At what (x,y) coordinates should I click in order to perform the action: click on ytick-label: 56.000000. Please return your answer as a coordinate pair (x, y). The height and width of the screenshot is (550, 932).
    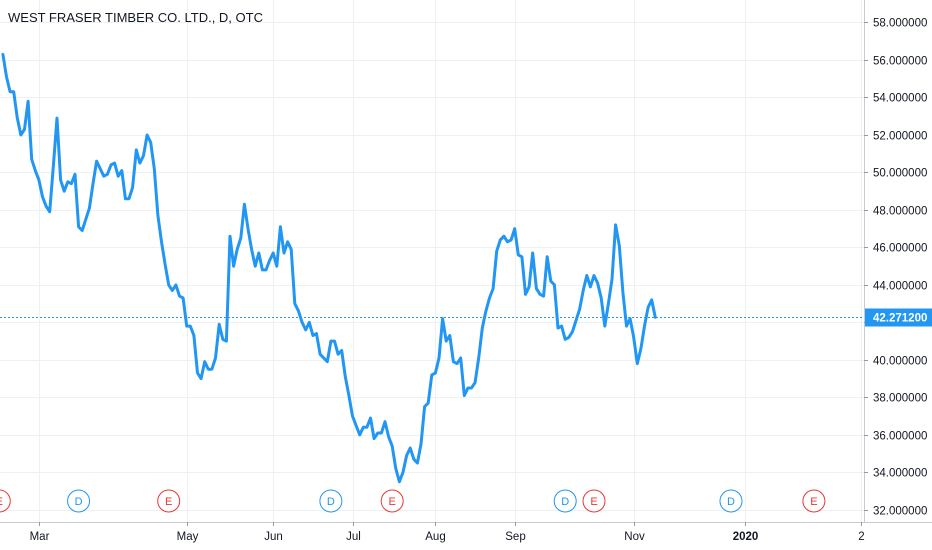
    Looking at the image, I should click on (900, 62).